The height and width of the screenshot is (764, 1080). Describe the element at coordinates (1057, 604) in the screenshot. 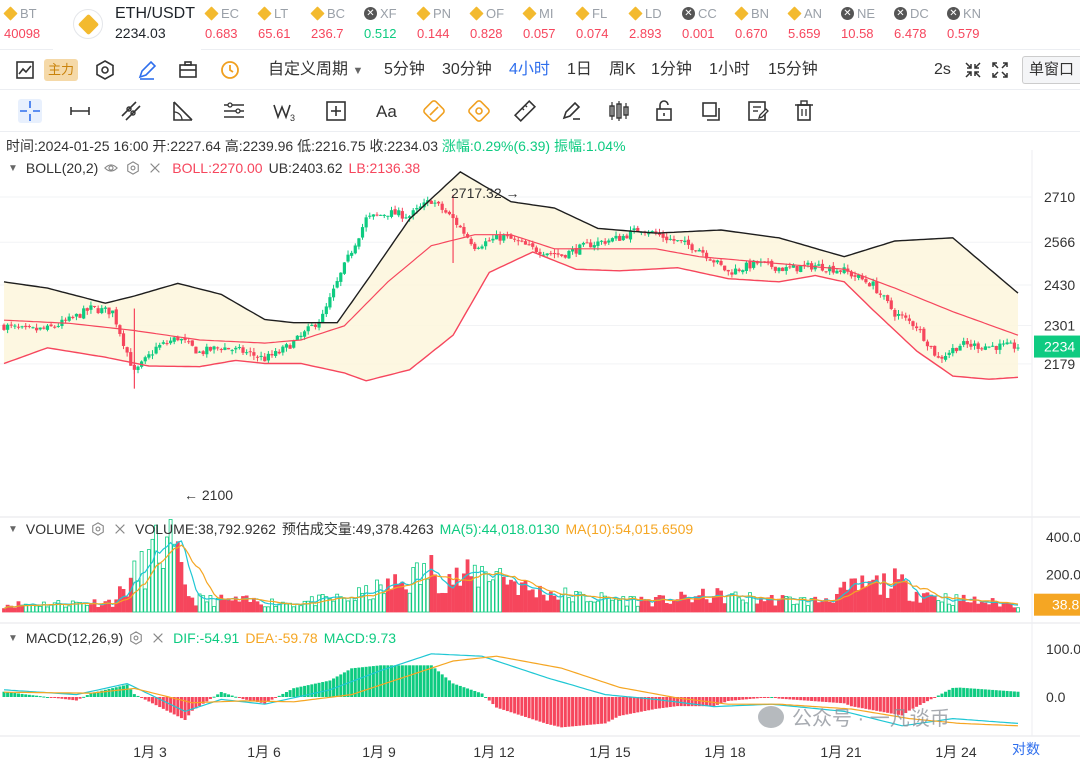

I see `volume-last-tag` at that location.